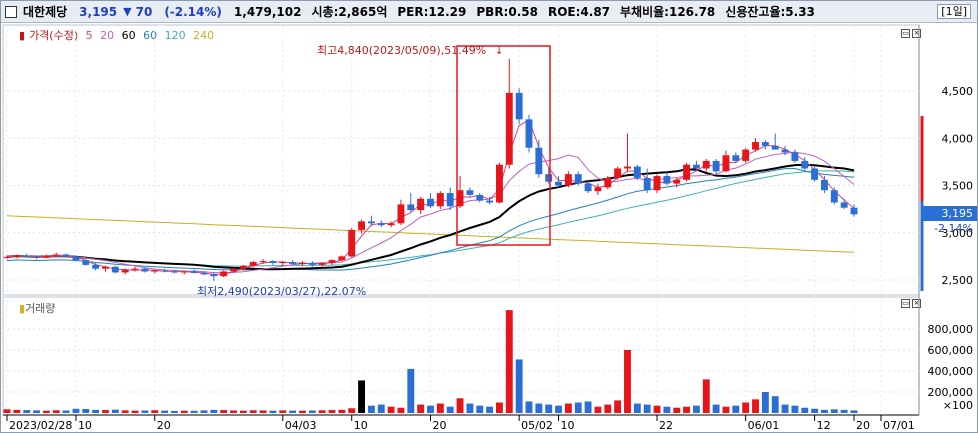 The width and height of the screenshot is (978, 433). What do you see at coordinates (40, 308) in the screenshot?
I see `volume-legend-label: 거래량` at bounding box center [40, 308].